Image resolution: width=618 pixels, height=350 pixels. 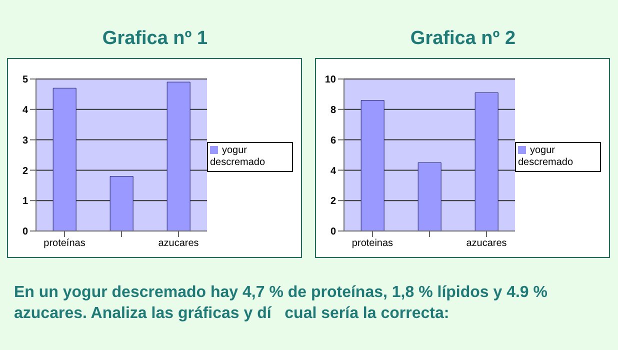 What do you see at coordinates (463, 39) in the screenshot?
I see `chart-title: Grafica nº 2` at bounding box center [463, 39].